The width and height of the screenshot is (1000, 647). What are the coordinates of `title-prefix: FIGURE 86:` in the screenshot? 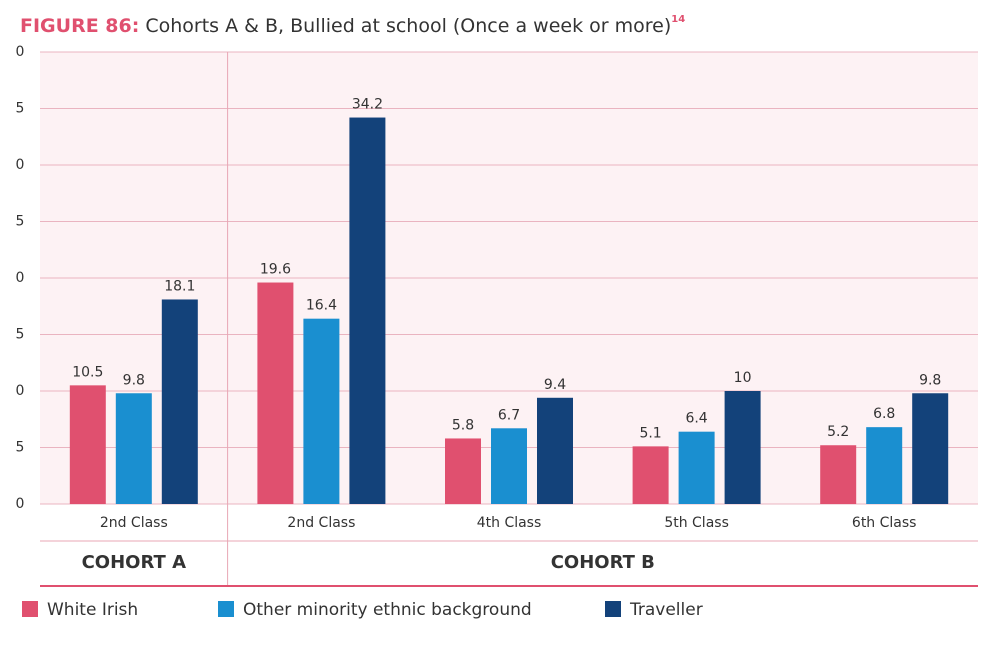 It's located at (79, 26).